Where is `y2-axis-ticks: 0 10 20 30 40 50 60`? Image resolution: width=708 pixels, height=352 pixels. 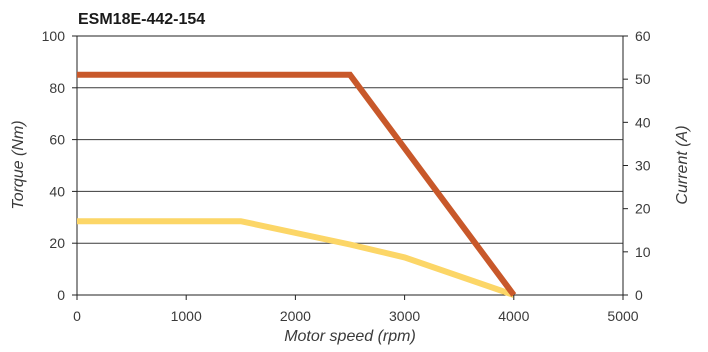
y2-axis-ticks: 0 10 20 30 40 50 60 is located at coordinates (637, 165).